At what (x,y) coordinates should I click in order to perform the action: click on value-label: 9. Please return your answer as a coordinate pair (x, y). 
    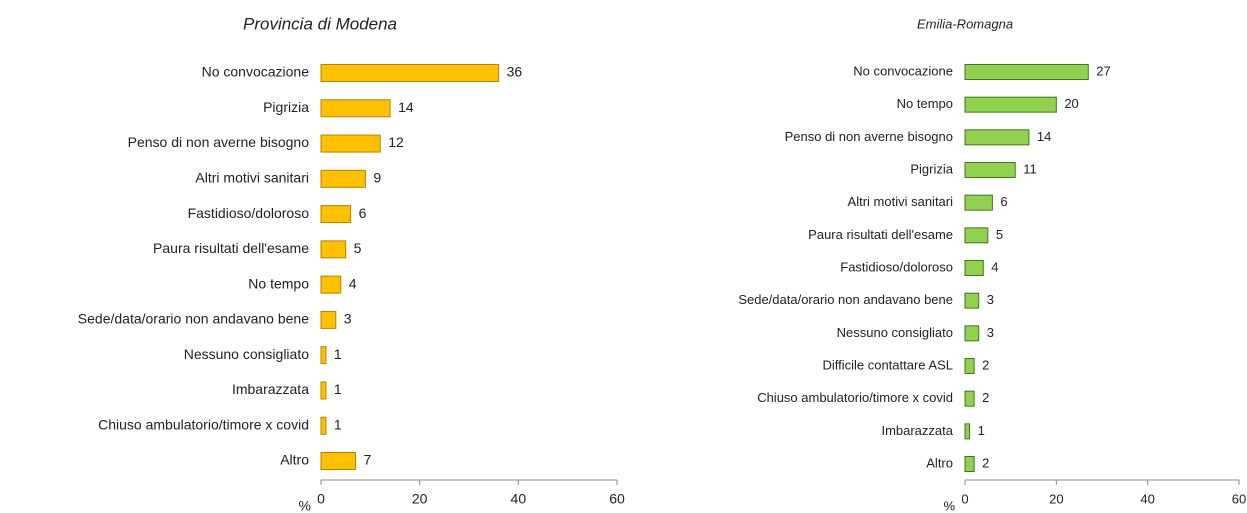
    Looking at the image, I should click on (377, 178).